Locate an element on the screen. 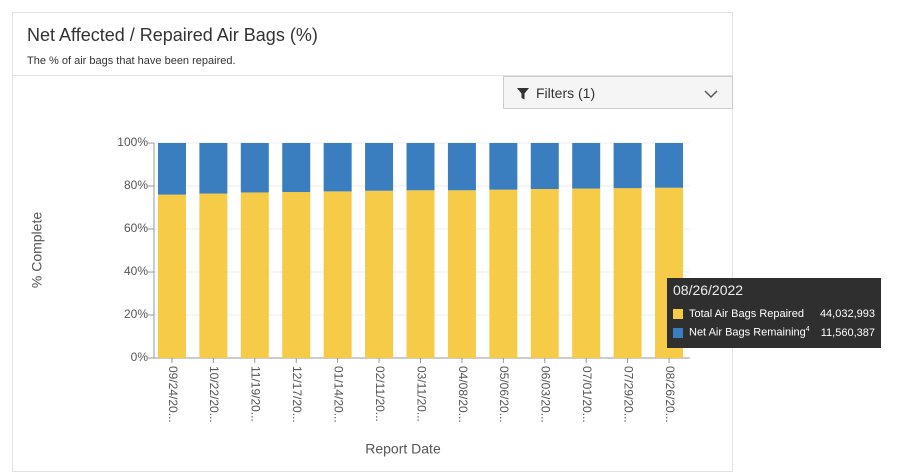 This screenshot has width=900, height=472. filters-button: Filters (1) is located at coordinates (618, 92).